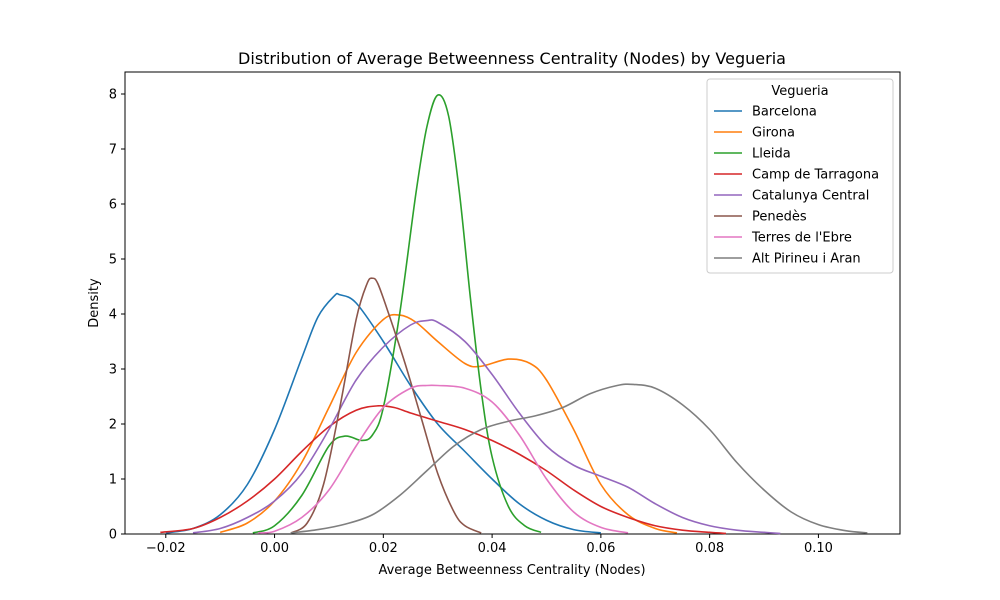  Describe the element at coordinates (166, 548) in the screenshot. I see `x-tick-label: −0.02` at that location.